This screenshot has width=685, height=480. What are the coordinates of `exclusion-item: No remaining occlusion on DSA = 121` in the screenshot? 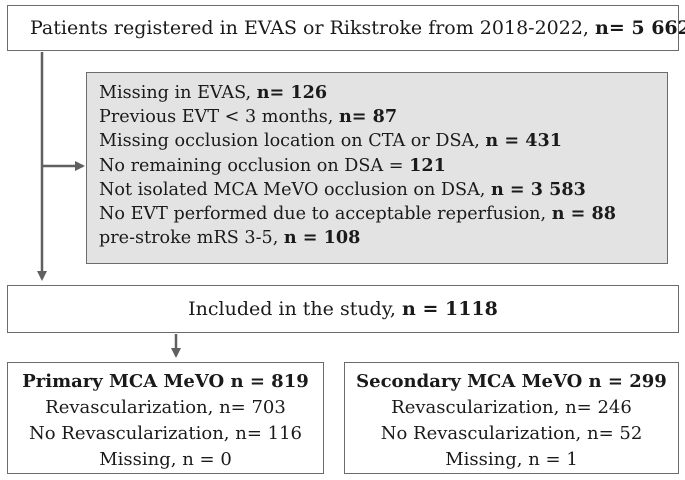 It's located at (383, 166).